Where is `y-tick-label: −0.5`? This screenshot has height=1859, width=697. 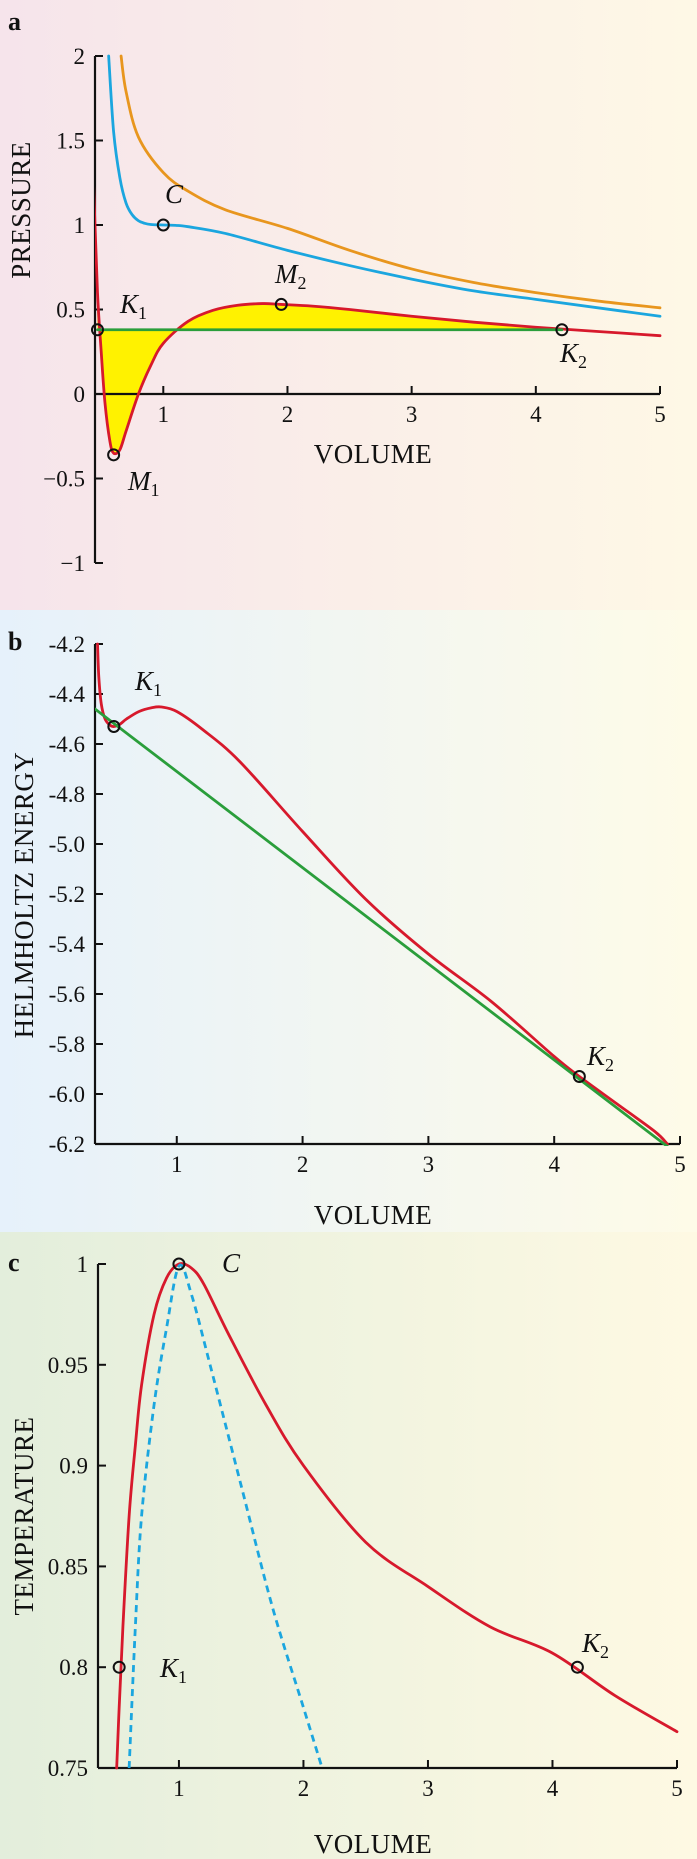
y-tick-label: −0.5 is located at coordinates (64, 479).